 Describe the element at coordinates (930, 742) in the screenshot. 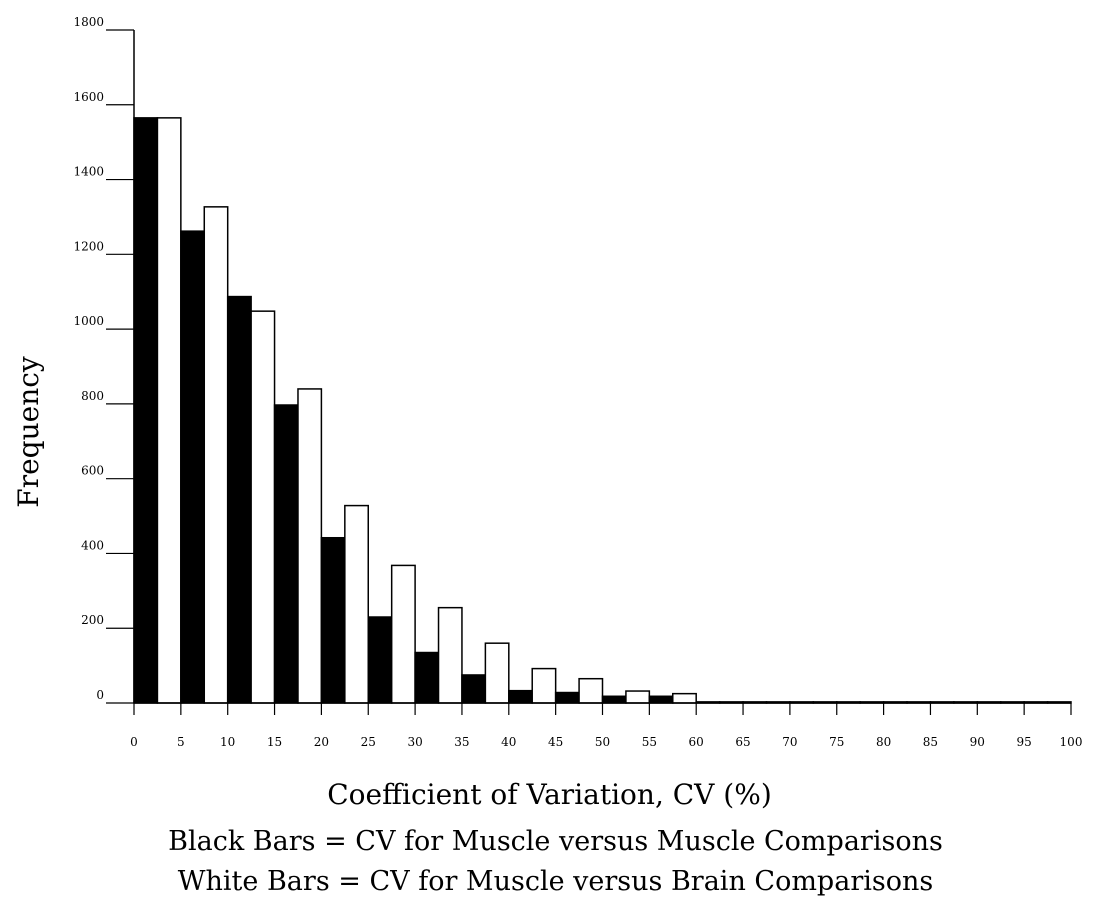

I see `x-tick-label-85: 85` at that location.